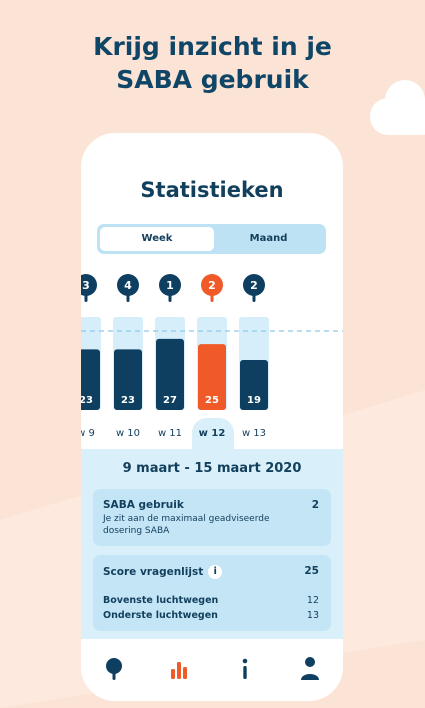 The image size is (425, 708). Describe the element at coordinates (397, 107) in the screenshot. I see `cloud-decoration` at that location.